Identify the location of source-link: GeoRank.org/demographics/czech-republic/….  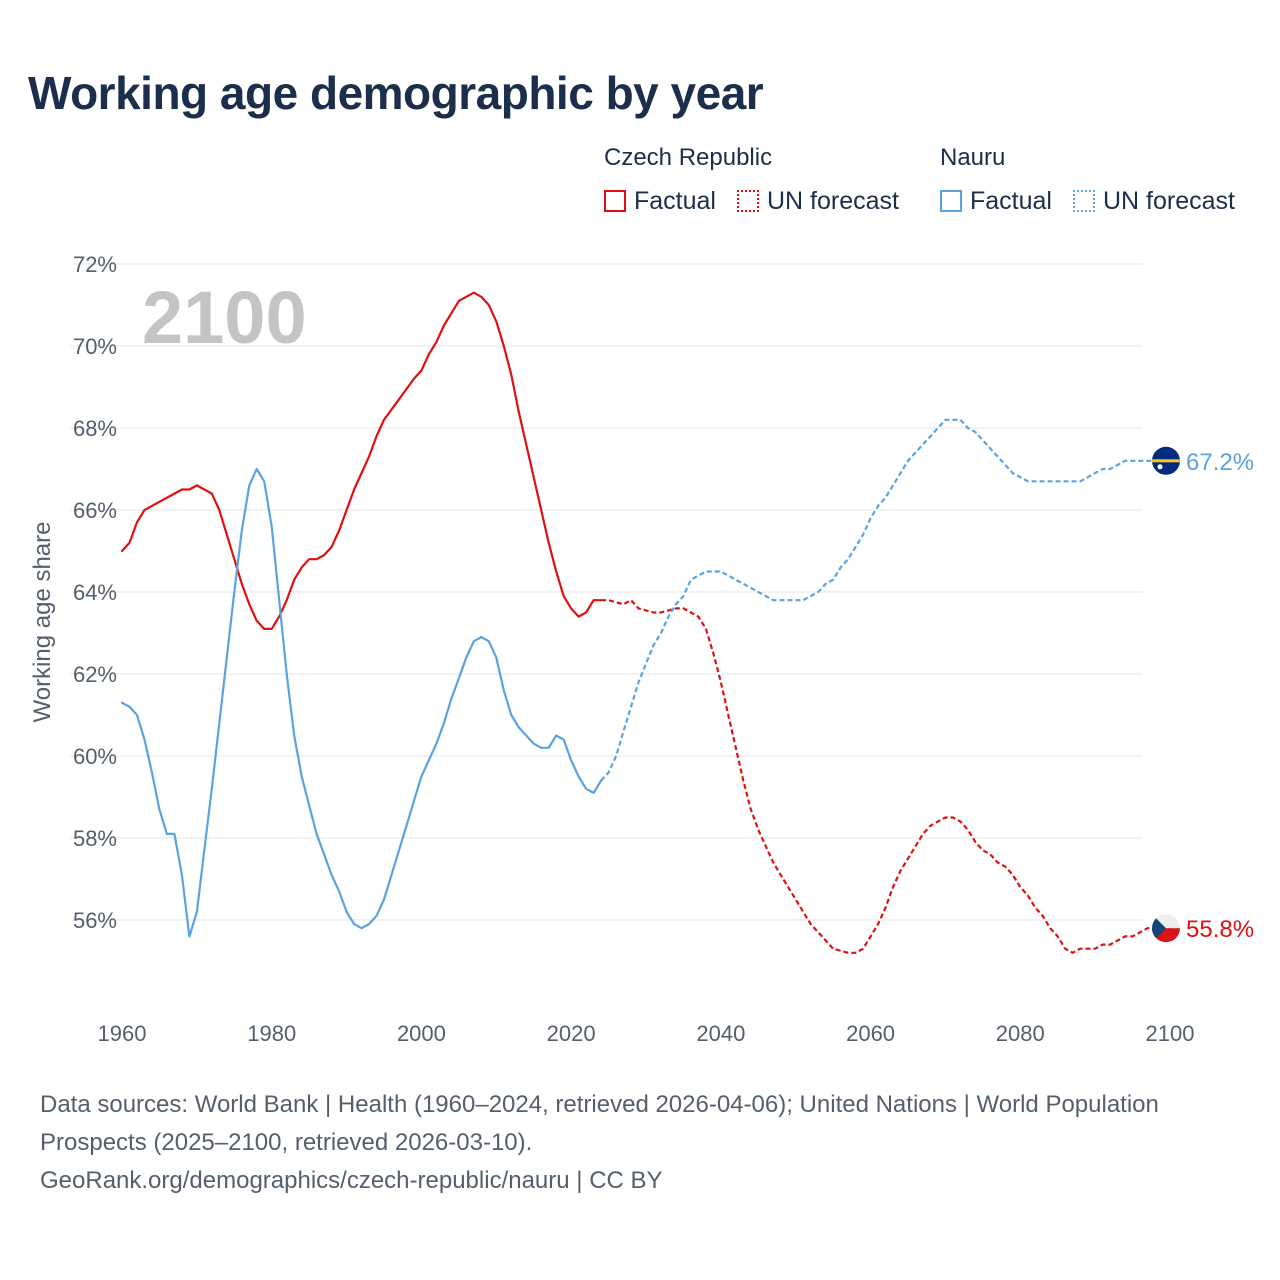
(351, 1180).